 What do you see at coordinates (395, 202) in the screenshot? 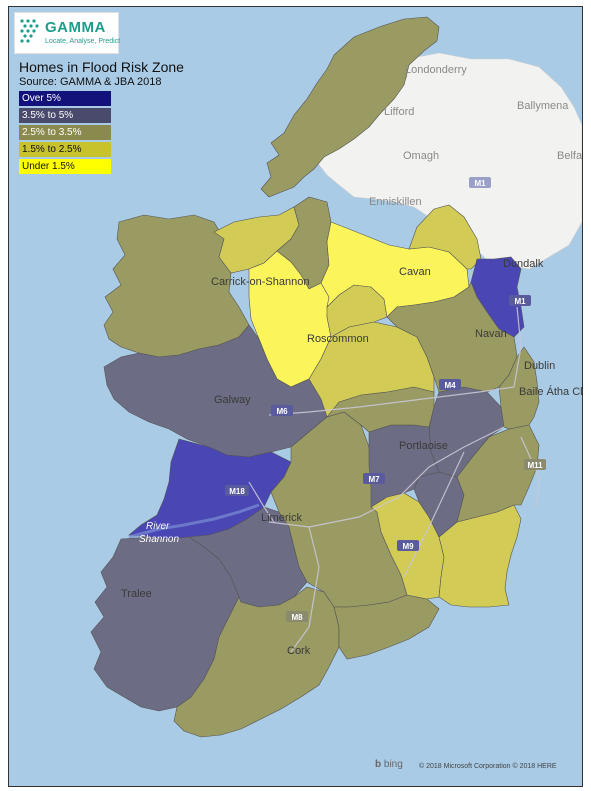
I see `place-enniskillen: Enniskillen` at bounding box center [395, 202].